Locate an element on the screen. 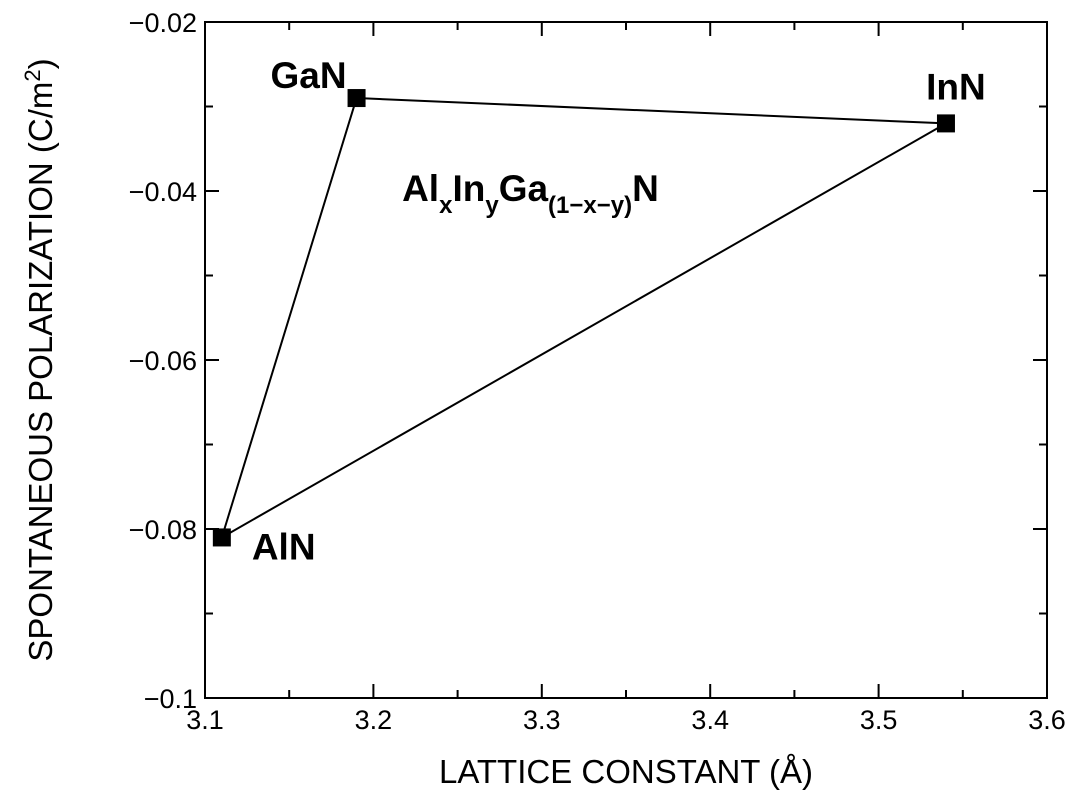  x-axis-title: LATTICE CONSTANT (Å) is located at coordinates (626, 771).